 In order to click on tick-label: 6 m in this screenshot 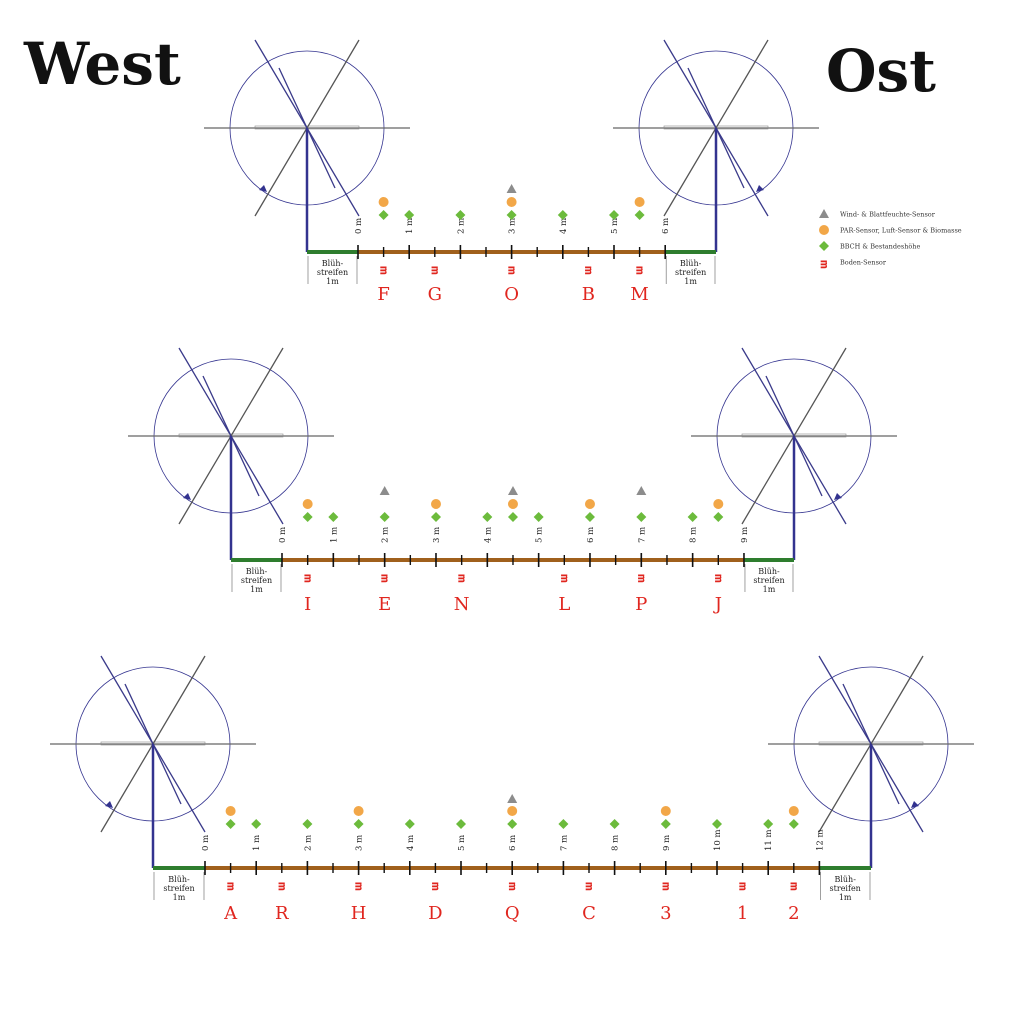, I will do `click(513, 843)`.